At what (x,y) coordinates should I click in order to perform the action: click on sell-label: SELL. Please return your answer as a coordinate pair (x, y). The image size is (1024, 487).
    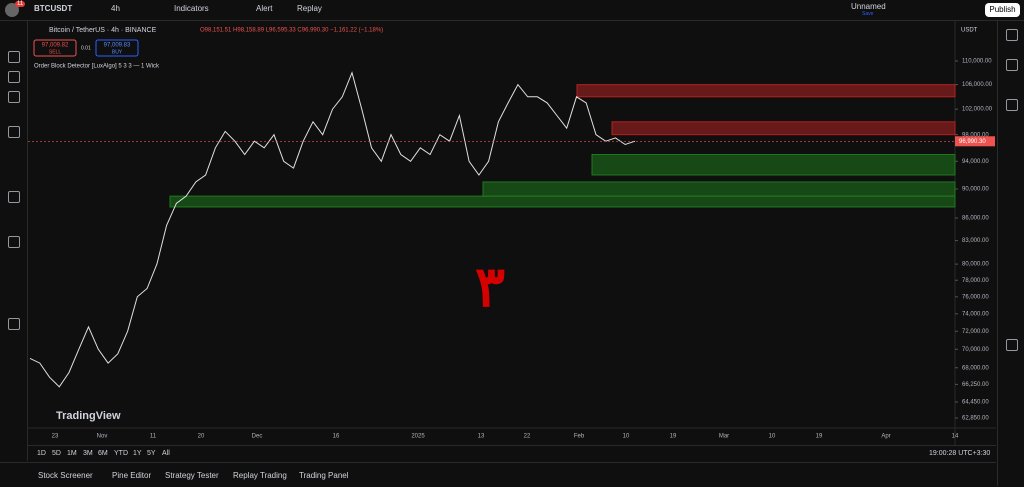
    Looking at the image, I should click on (55, 52).